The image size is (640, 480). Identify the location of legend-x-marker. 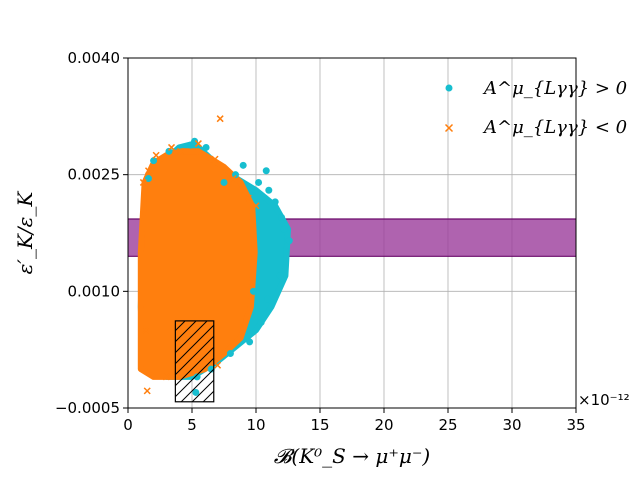
(449, 128).